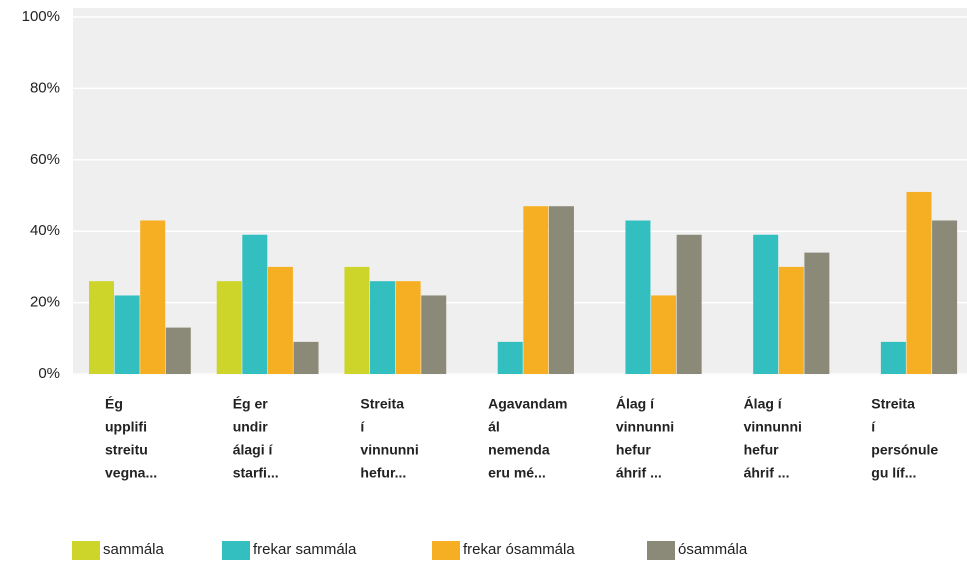 The width and height of the screenshot is (967, 563). What do you see at coordinates (45, 302) in the screenshot?
I see `y-tick-label: 20%` at bounding box center [45, 302].